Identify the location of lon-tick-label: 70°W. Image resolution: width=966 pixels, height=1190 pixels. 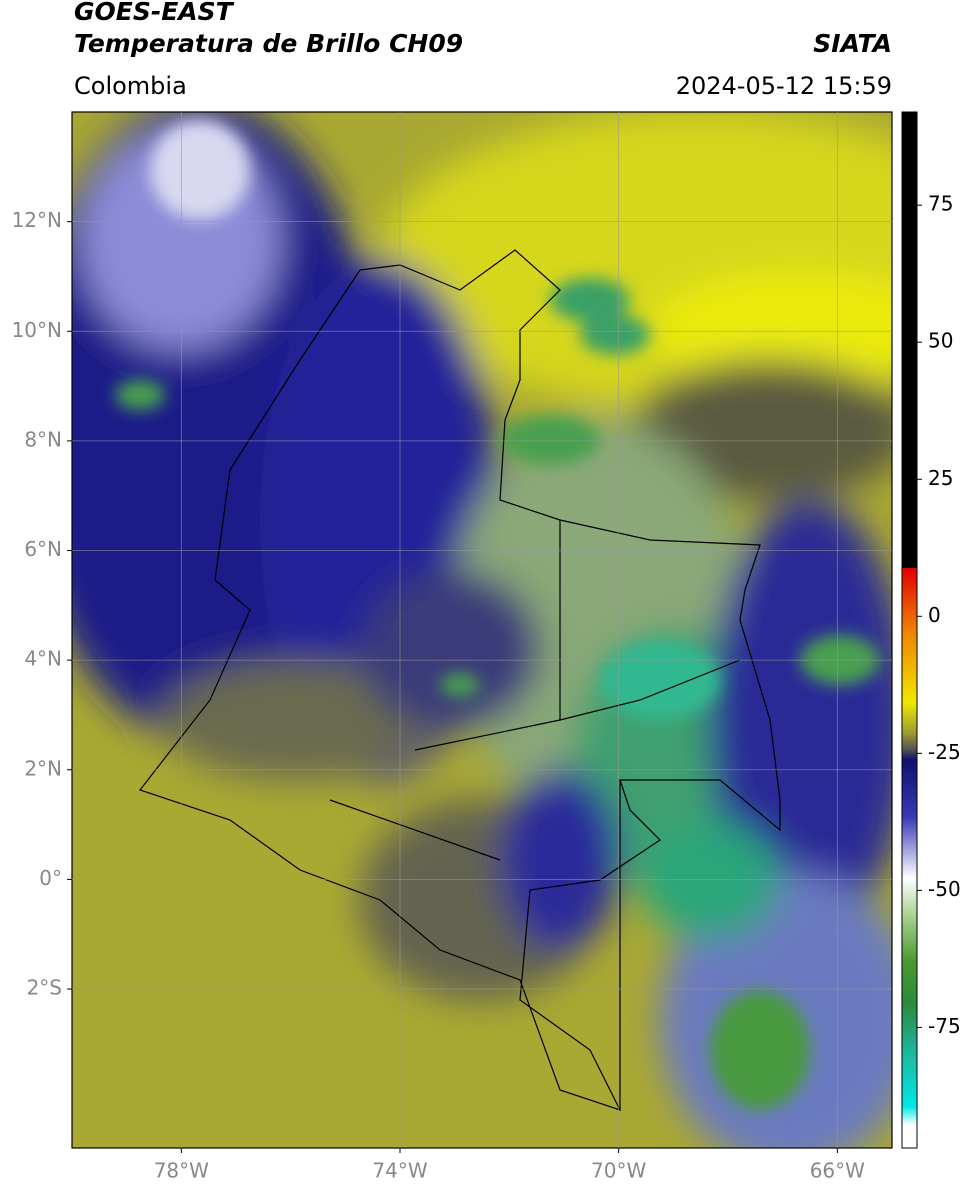
(618, 1171).